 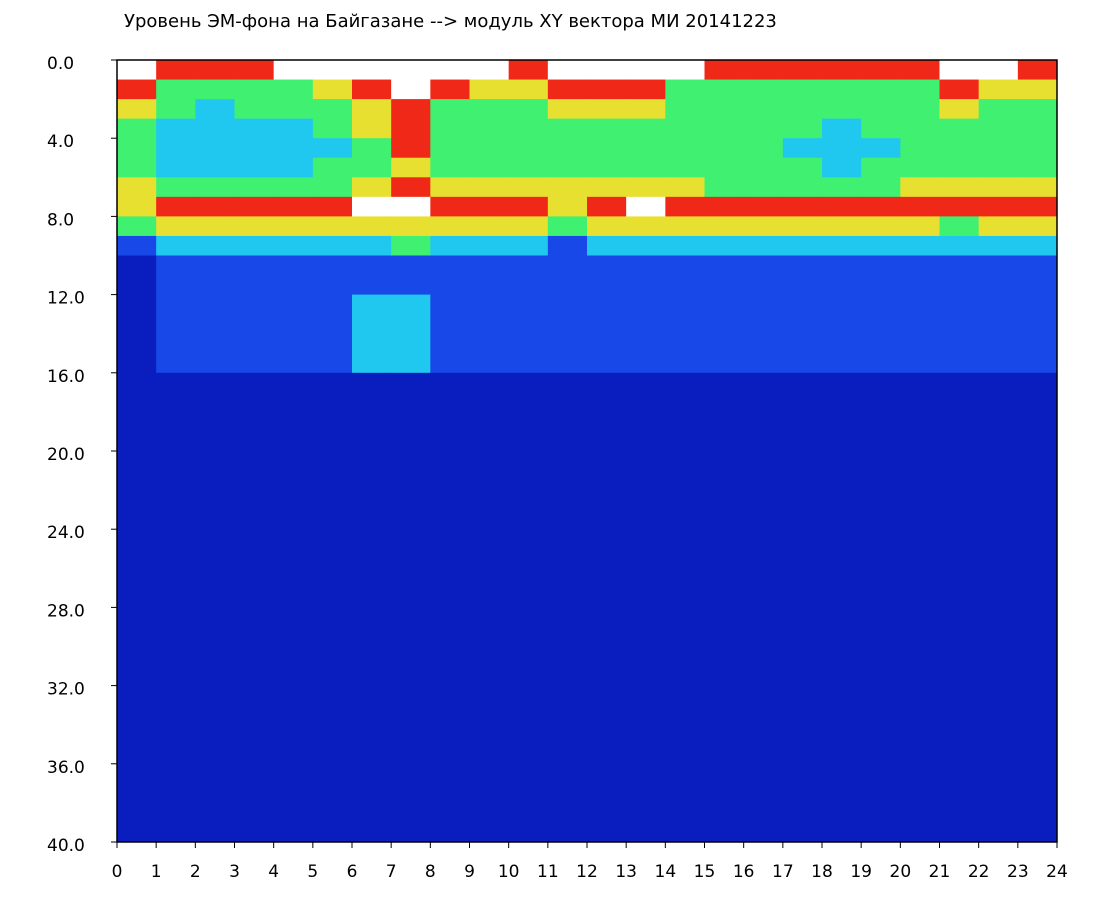 What do you see at coordinates (391, 872) in the screenshot?
I see `x-tick-label: 7` at bounding box center [391, 872].